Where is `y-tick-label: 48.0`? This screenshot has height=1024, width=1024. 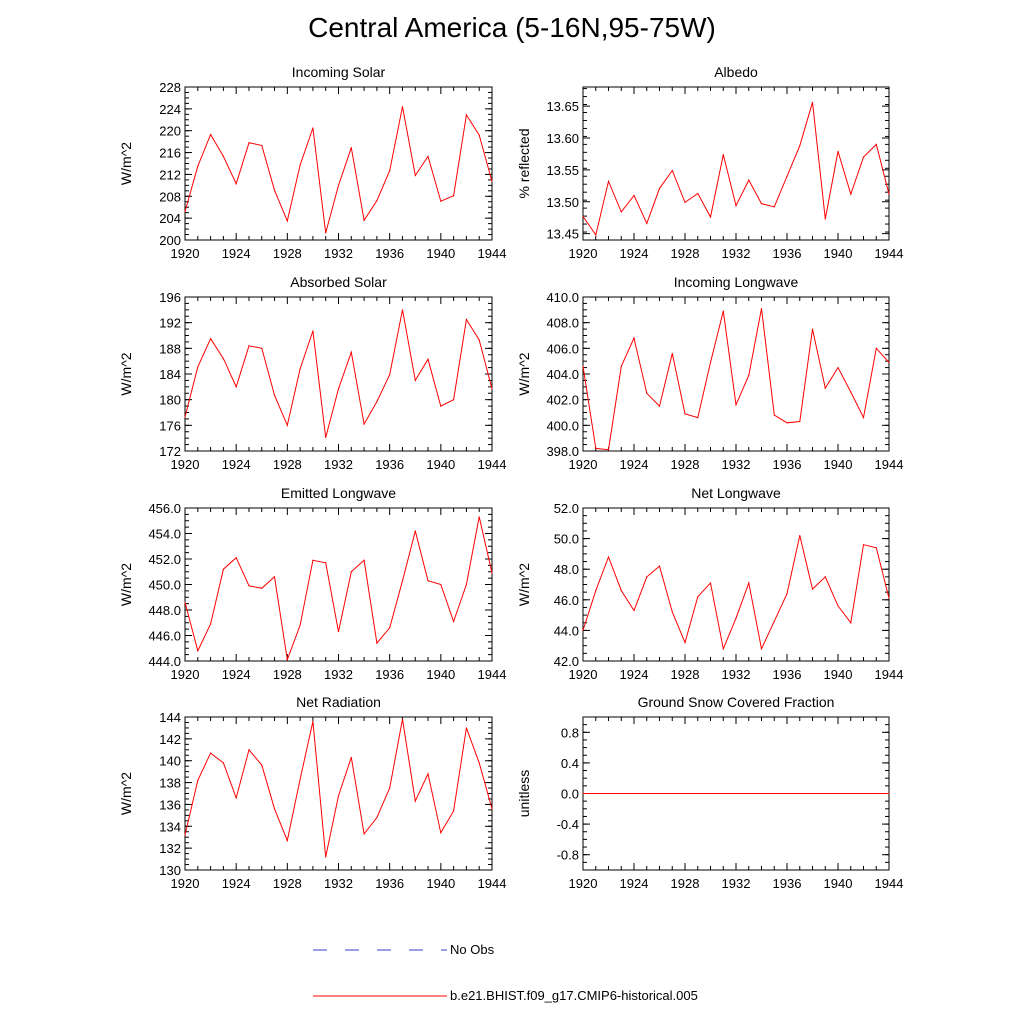
y-tick-label: 48.0 is located at coordinates (566, 569).